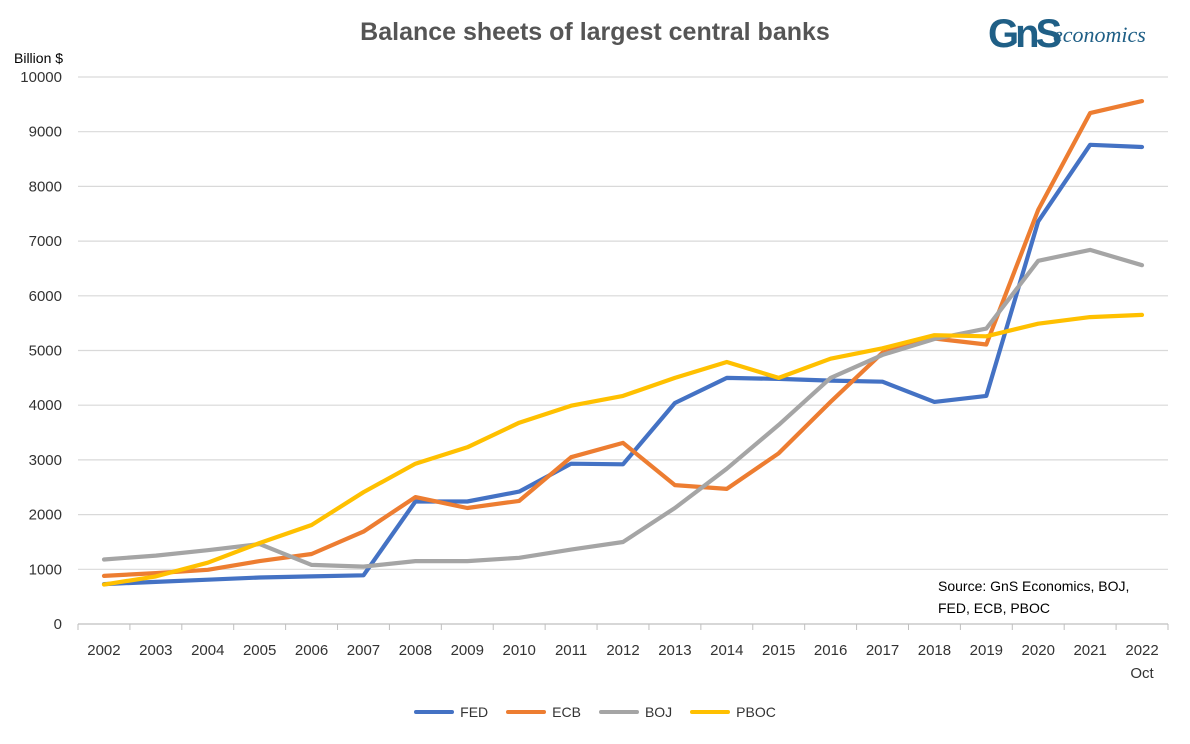  What do you see at coordinates (1038, 650) in the screenshot?
I see `x-tick-label: 2020` at bounding box center [1038, 650].